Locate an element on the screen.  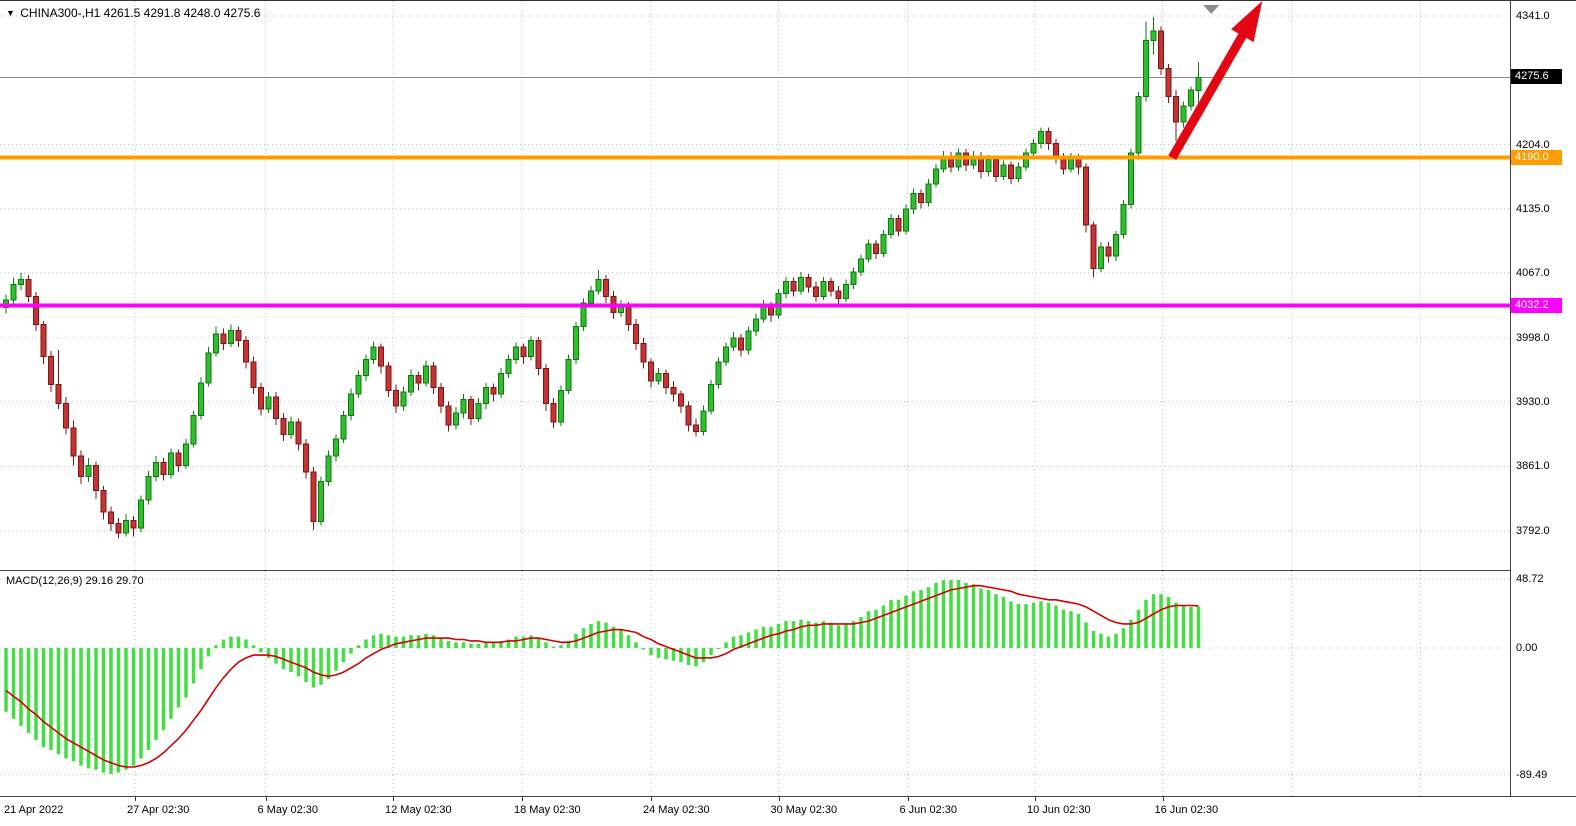
symbol-marker-icon: ▼ is located at coordinates (10, 13).